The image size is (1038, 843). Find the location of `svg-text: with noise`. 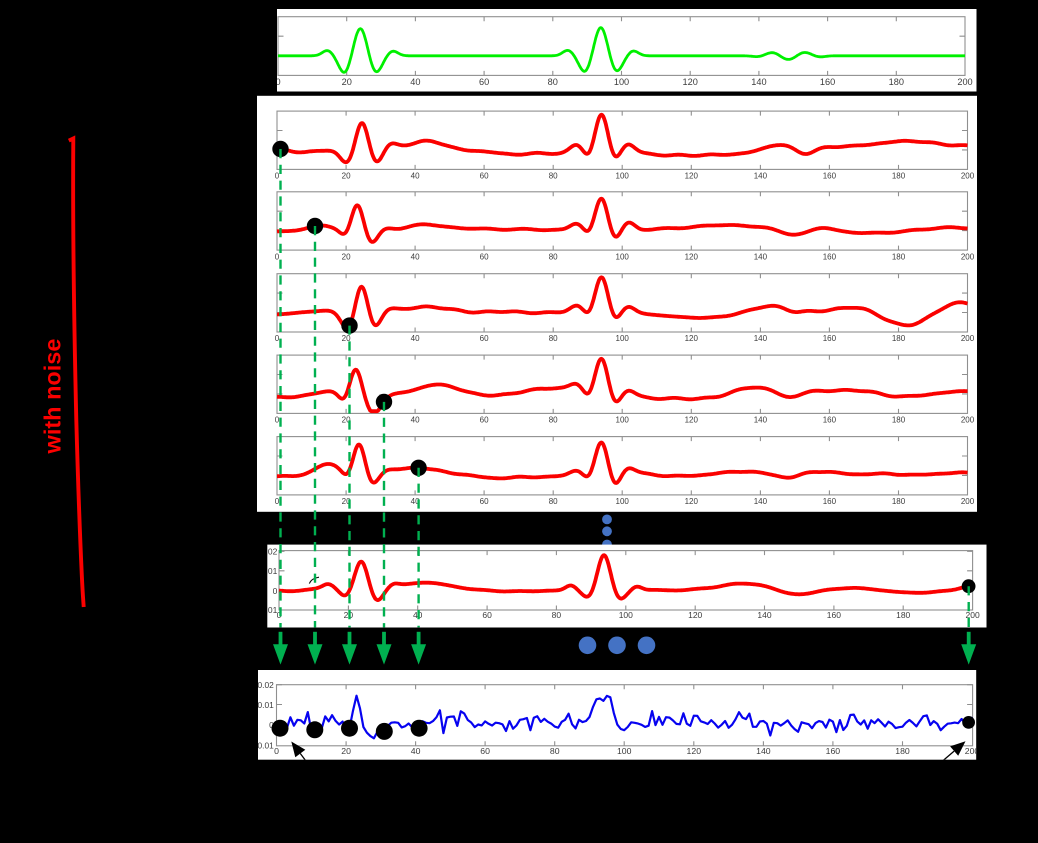

svg-text: with noise is located at coordinates (53, 397).